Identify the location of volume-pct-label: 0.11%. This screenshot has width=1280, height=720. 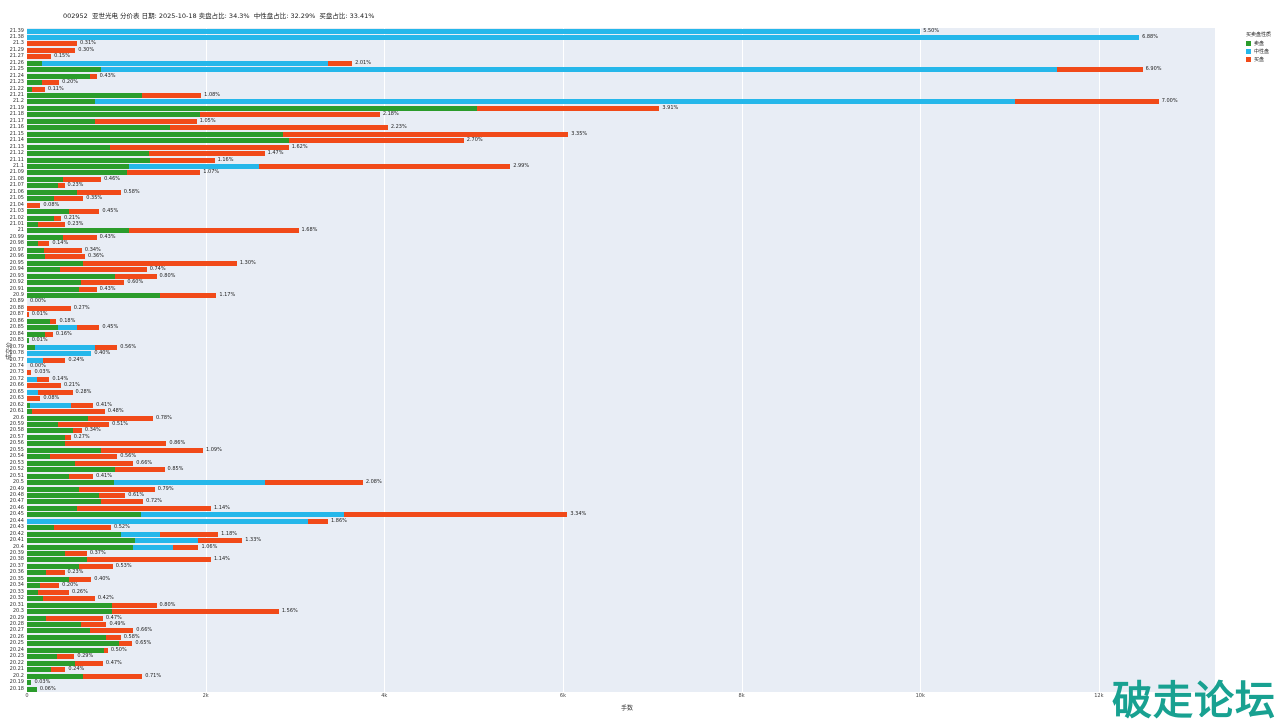
(55, 88).